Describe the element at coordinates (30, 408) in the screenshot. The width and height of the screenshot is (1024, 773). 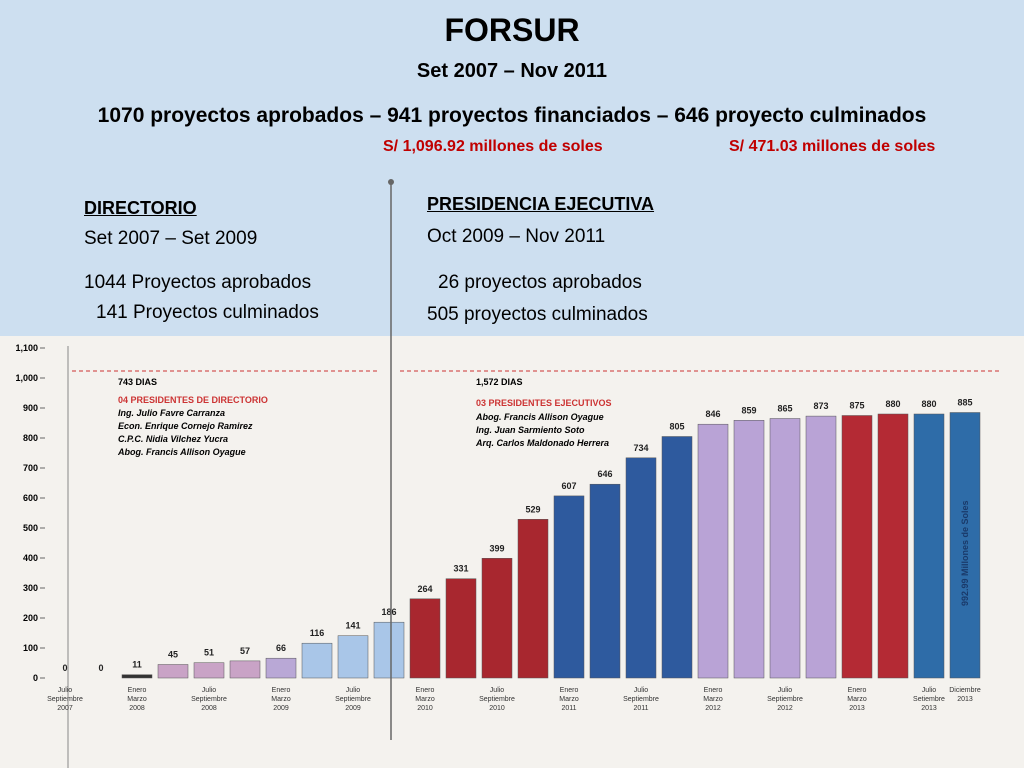
I see `y-tick-label: 900` at that location.